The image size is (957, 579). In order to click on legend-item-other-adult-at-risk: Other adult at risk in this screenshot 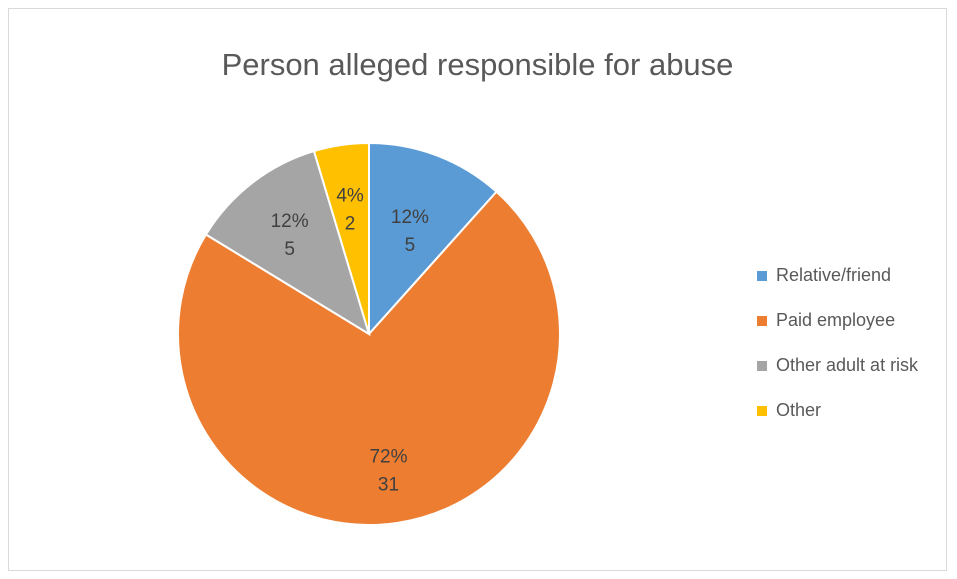, I will do `click(837, 365)`.